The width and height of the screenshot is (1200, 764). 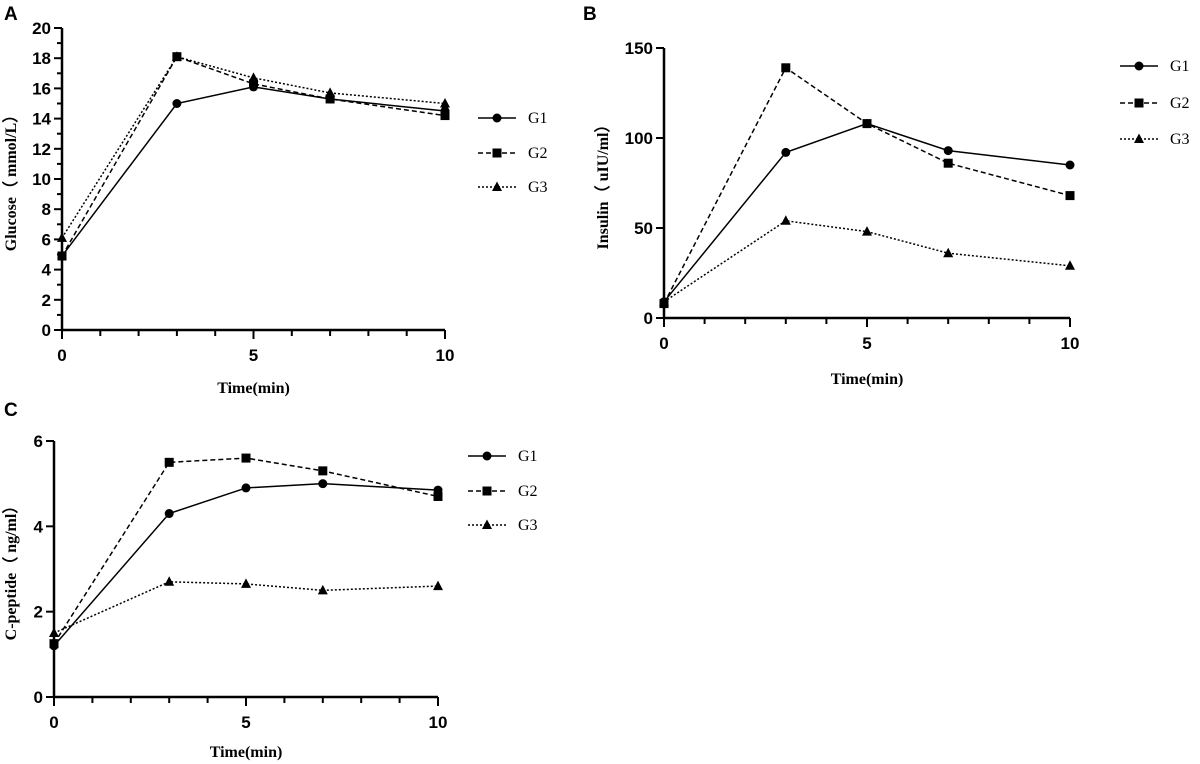 I want to click on y-tick-label: 20, so click(x=41, y=28).